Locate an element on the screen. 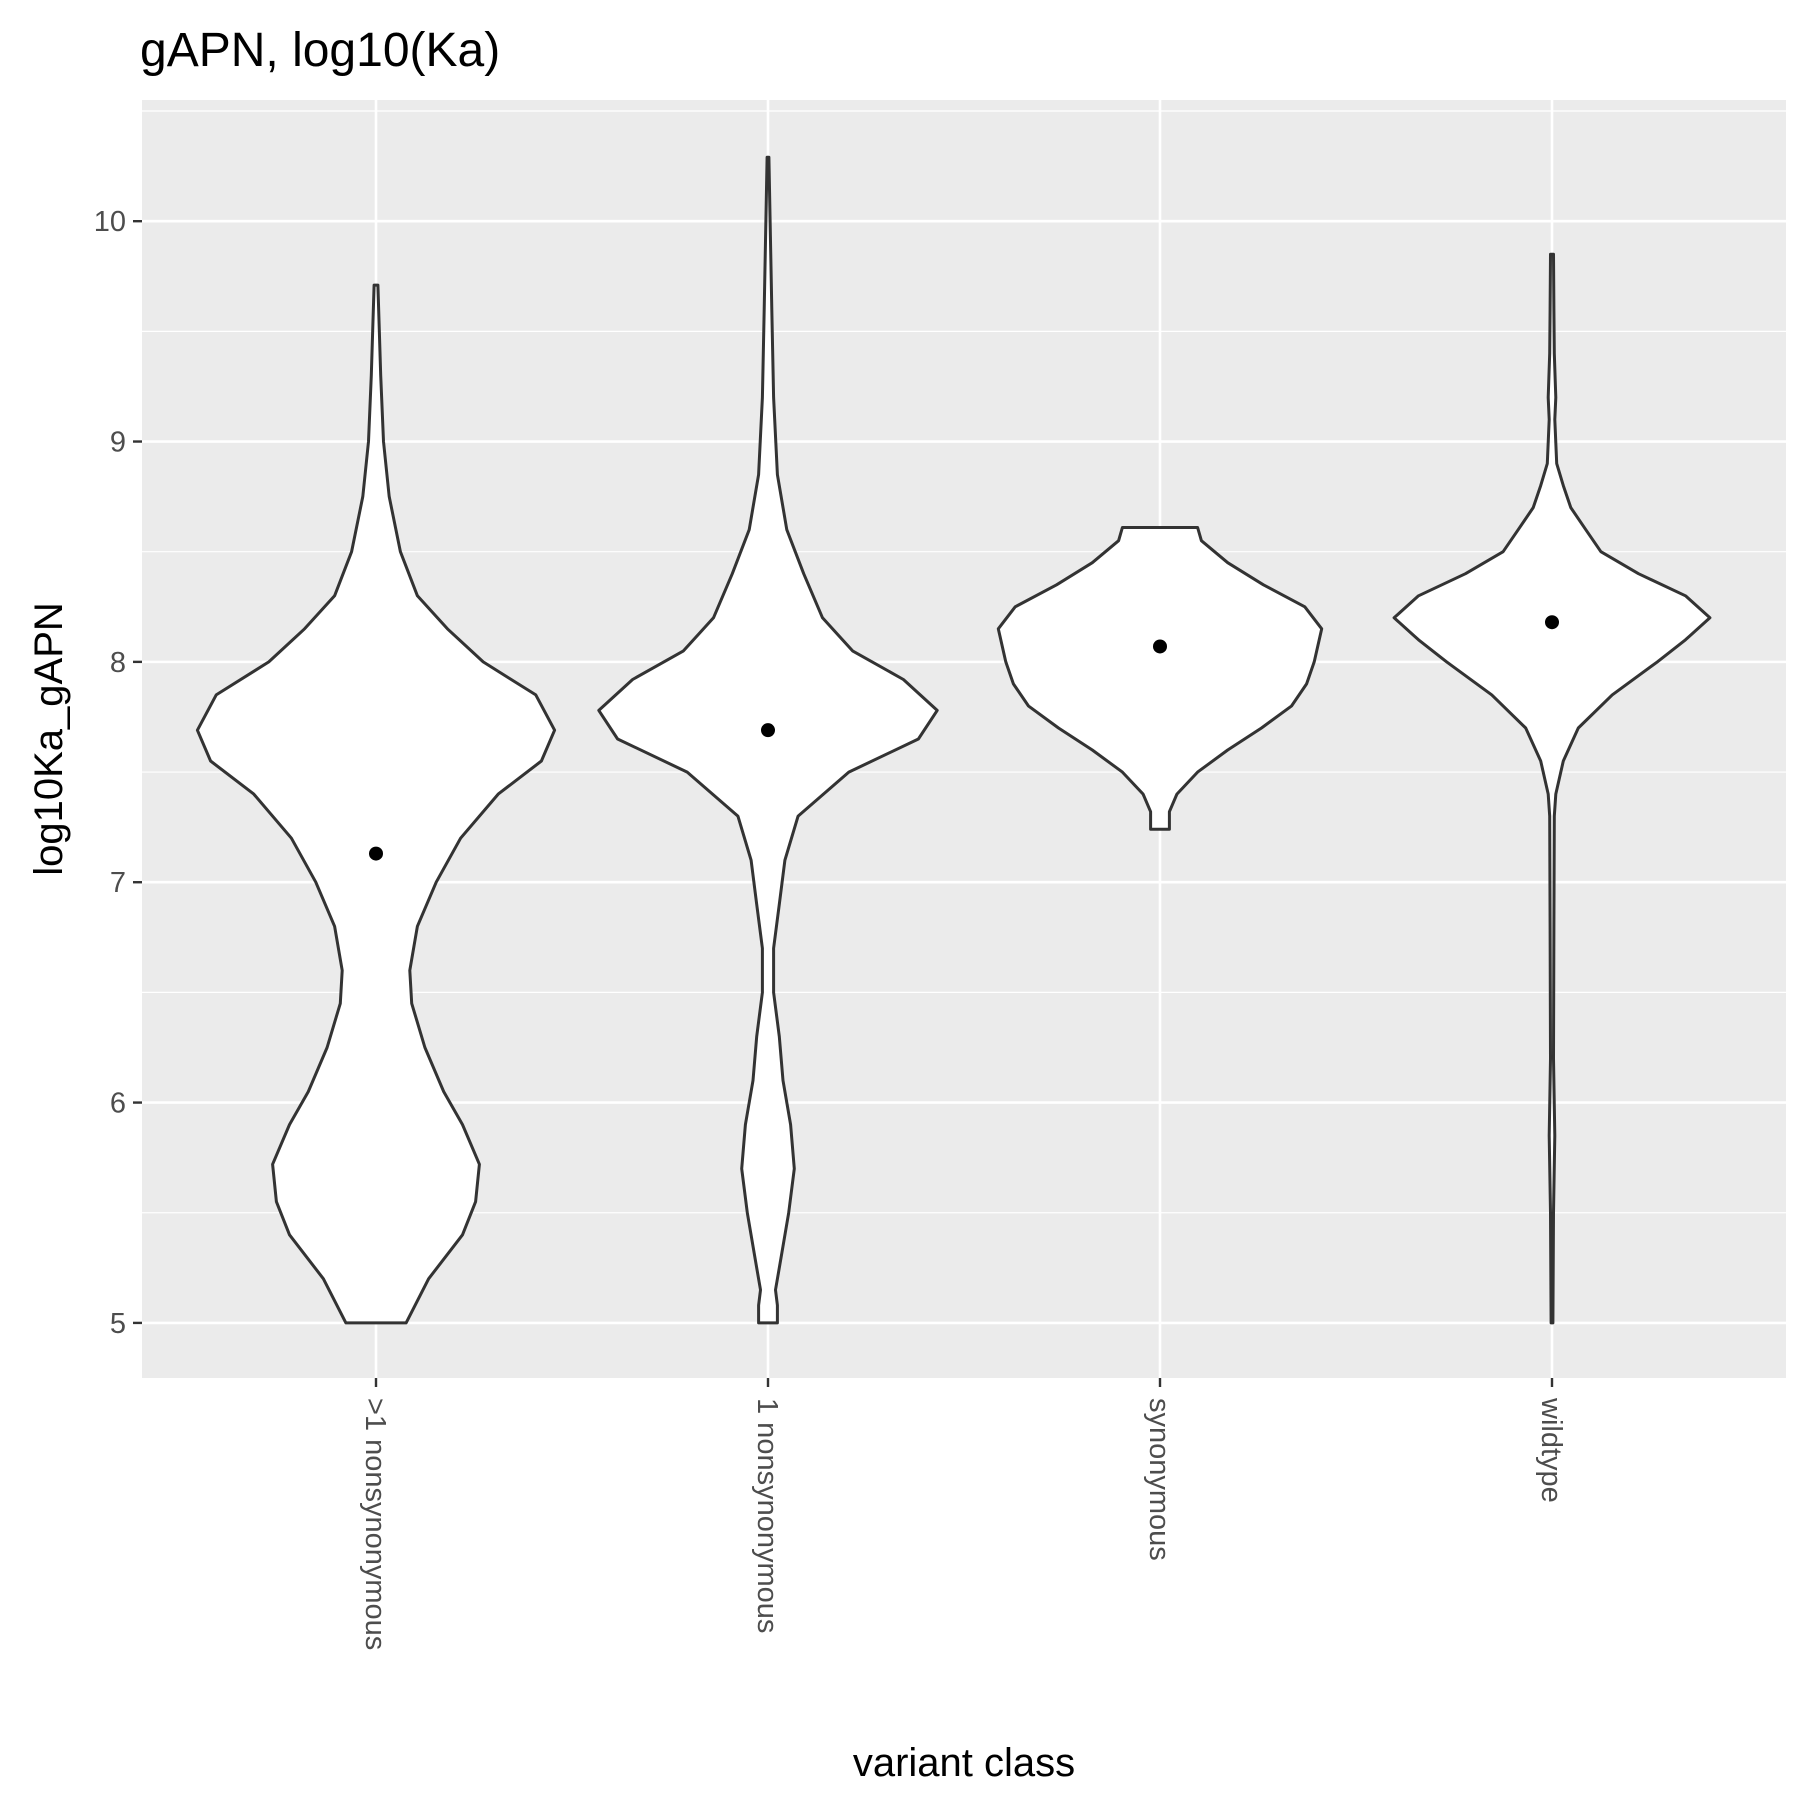 This screenshot has height=1800, width=1800. y-tick-label-2: 7 is located at coordinates (118, 883).